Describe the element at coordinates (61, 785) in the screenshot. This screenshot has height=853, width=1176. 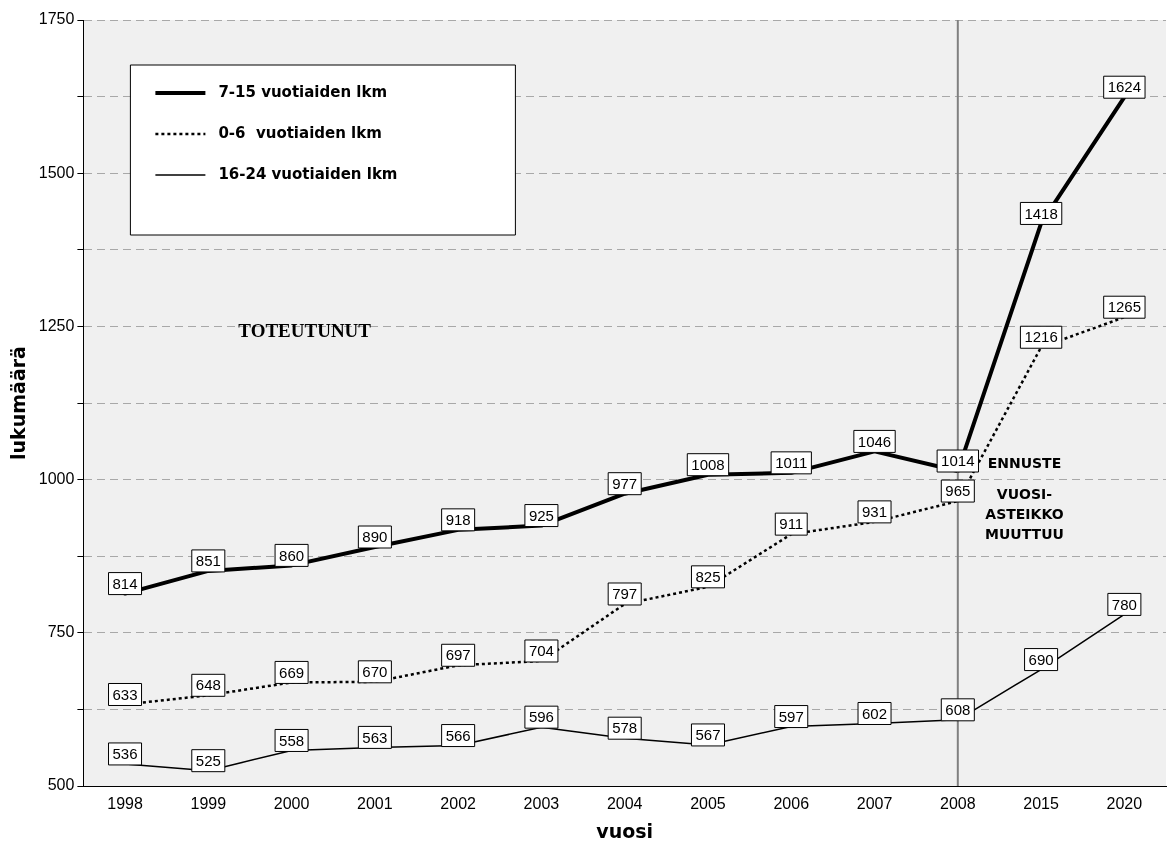
I see `y-tick-label: 500` at that location.